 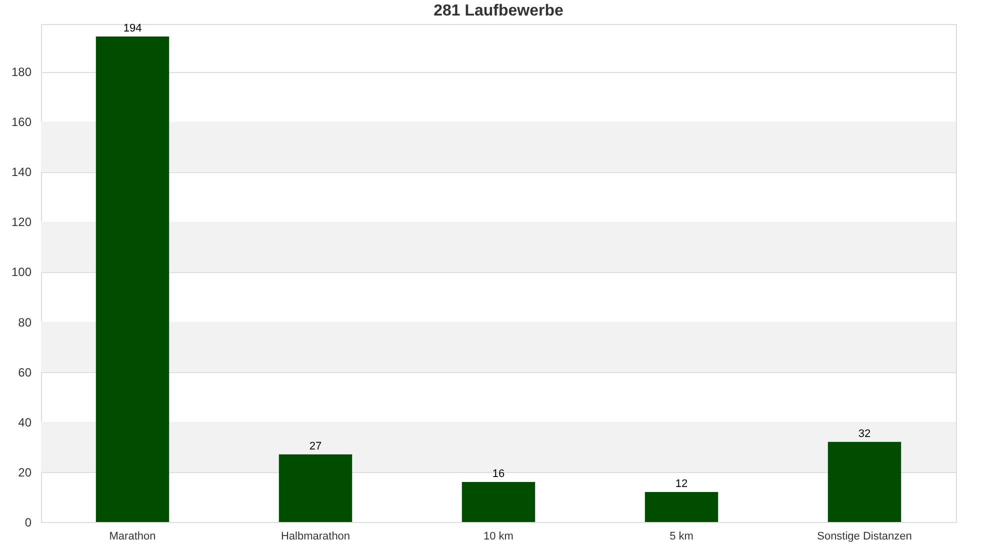 What do you see at coordinates (21, 272) in the screenshot?
I see `y-tick-label: 100` at bounding box center [21, 272].